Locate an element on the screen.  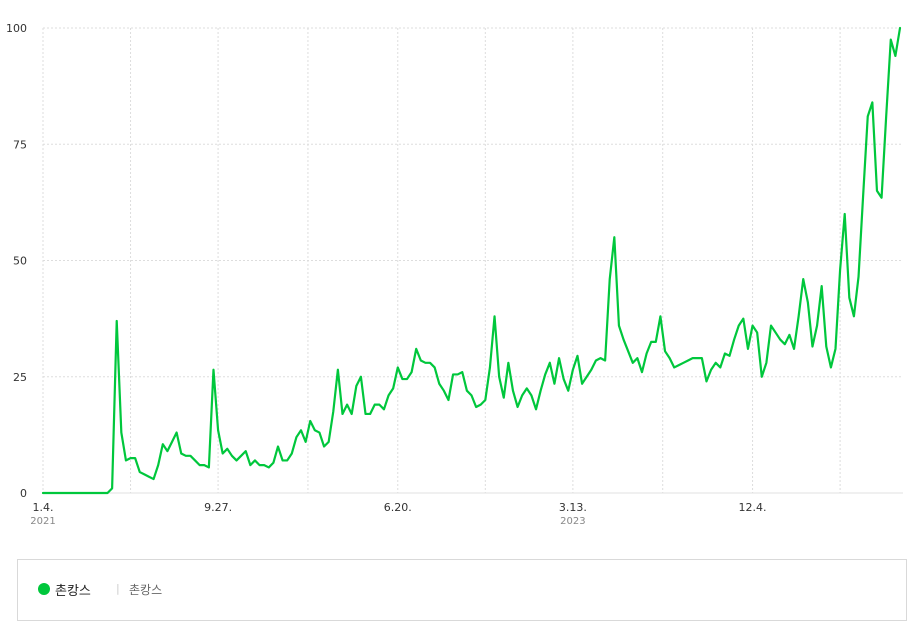
x-tick-label: 9.27. is located at coordinates (218, 507).